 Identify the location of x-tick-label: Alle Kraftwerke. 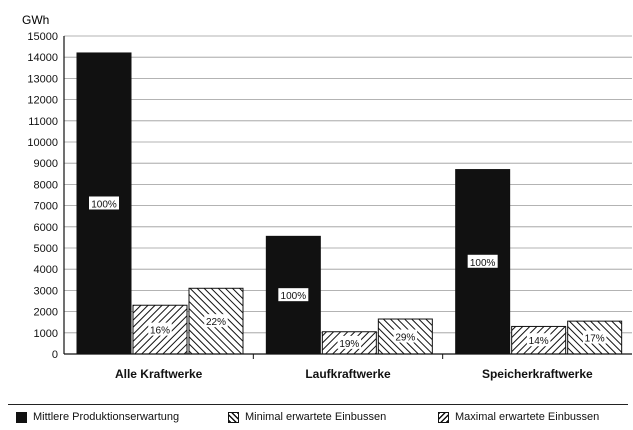
(159, 374).